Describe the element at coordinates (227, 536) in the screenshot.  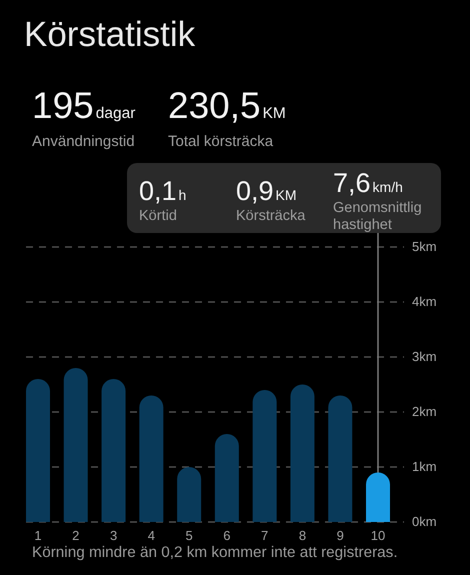
I see `x-tick-label: 6` at that location.